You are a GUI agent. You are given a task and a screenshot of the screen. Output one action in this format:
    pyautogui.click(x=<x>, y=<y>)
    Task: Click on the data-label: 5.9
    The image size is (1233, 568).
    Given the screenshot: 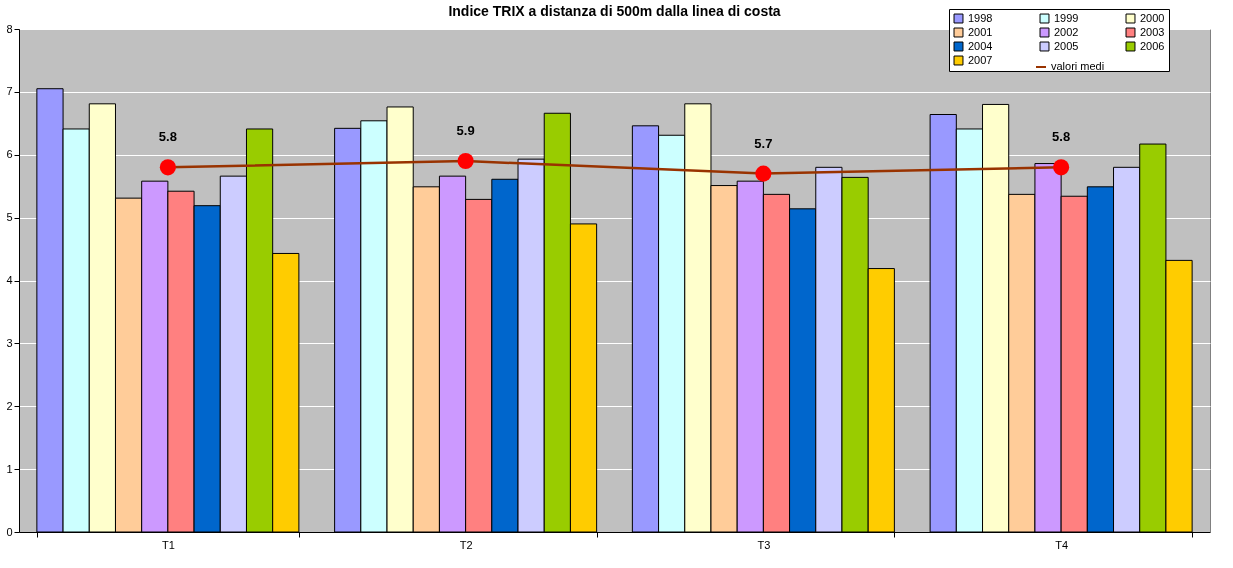 What is the action you would take?
    pyautogui.click(x=465, y=131)
    